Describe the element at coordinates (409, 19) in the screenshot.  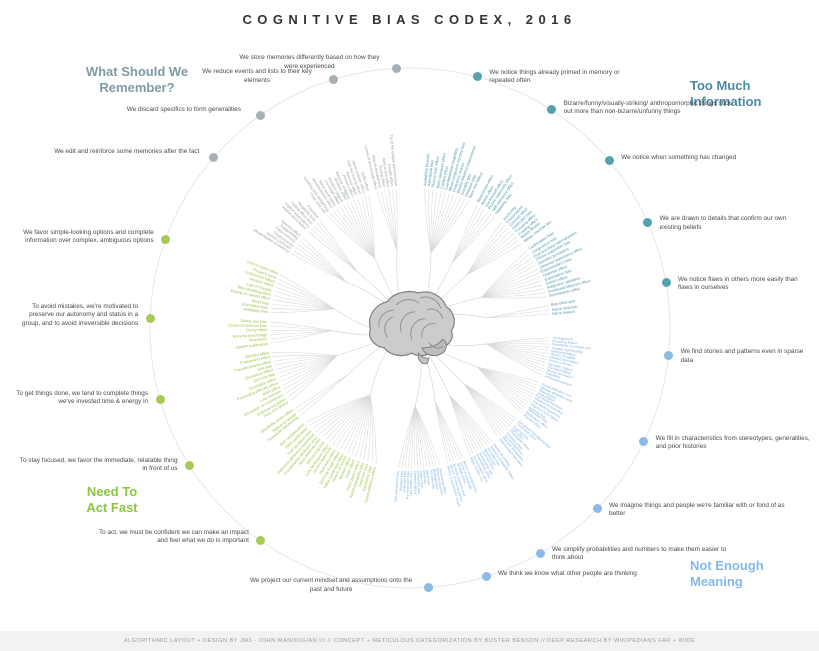
I see `page-title: COGNITIVE BIAS CODEX, 2016` at that location.